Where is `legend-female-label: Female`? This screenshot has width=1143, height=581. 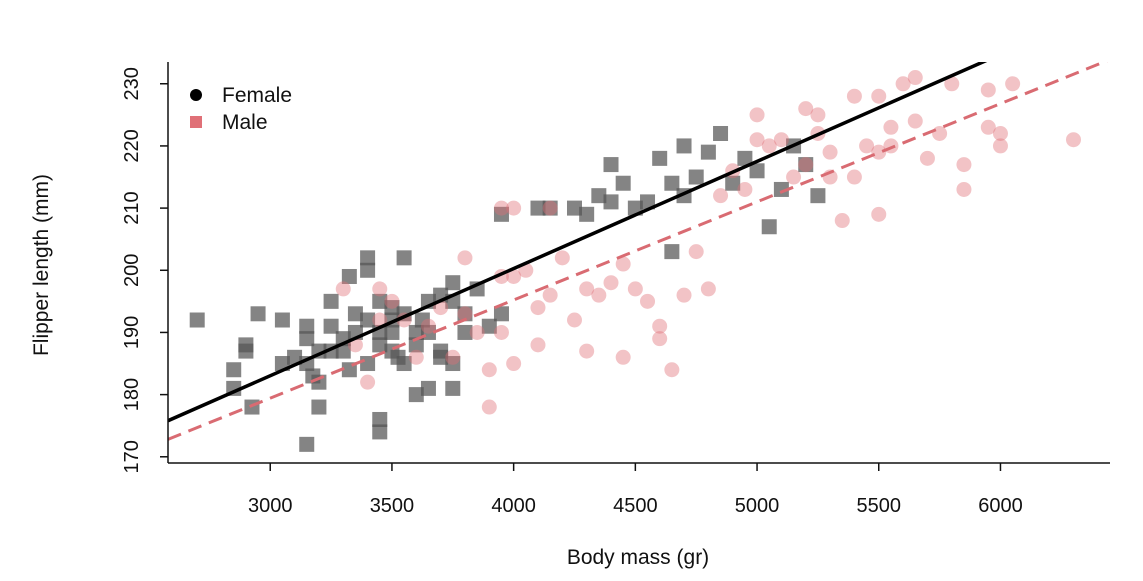 legend-female-label: Female is located at coordinates (257, 95).